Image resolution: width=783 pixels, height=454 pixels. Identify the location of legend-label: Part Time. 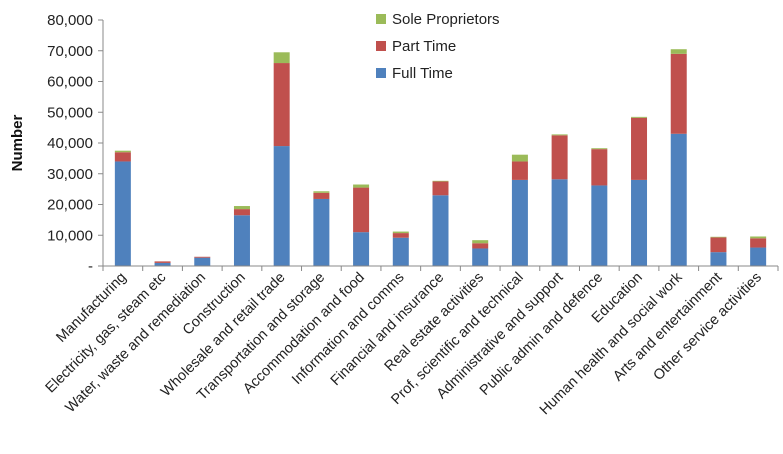
(424, 46).